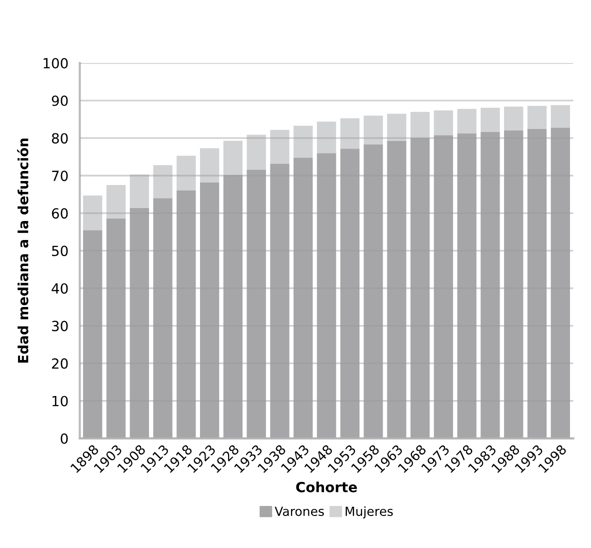 The width and height of the screenshot is (591, 548). Describe the element at coordinates (60, 251) in the screenshot. I see `y-tick-label: 50` at that location.